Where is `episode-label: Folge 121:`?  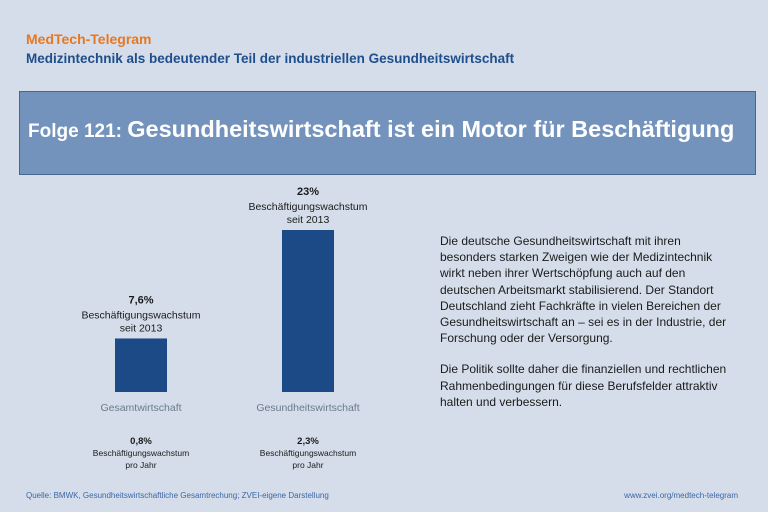 episode-label: Folge 121: is located at coordinates (78, 131).